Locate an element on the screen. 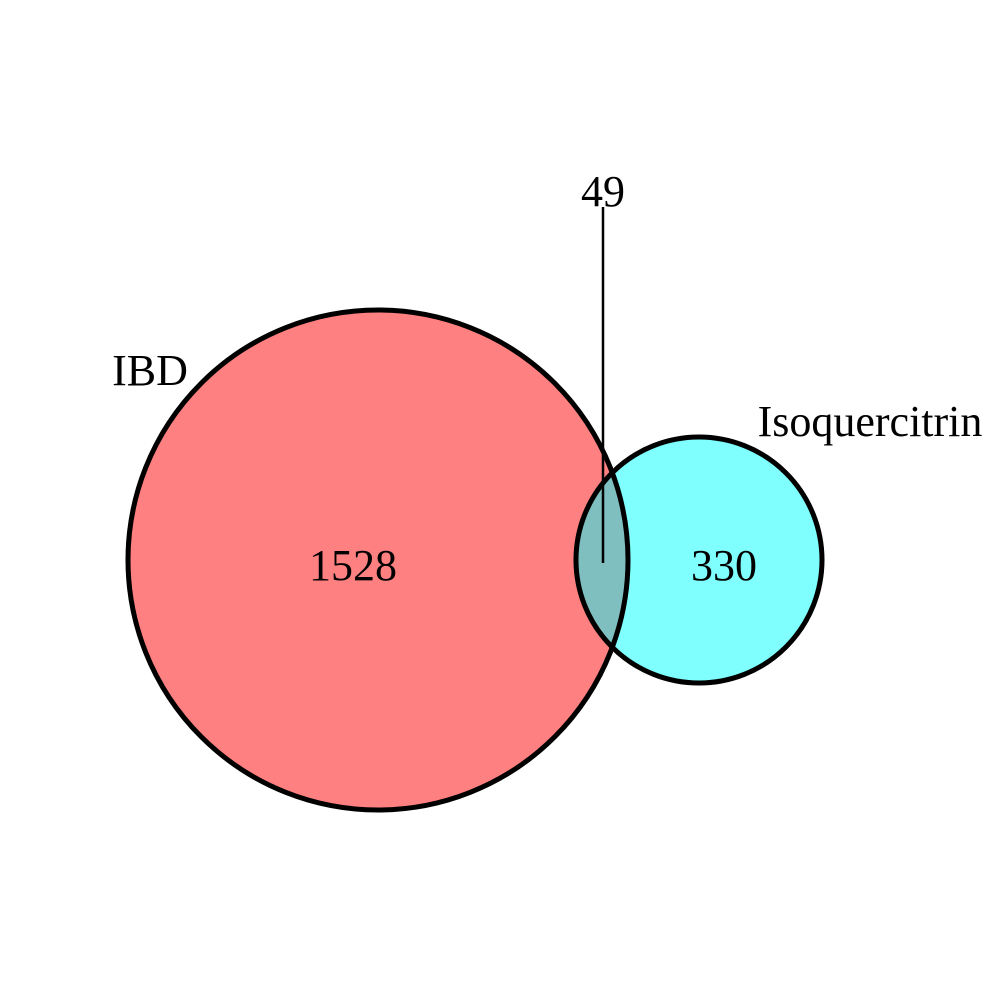 The image size is (1000, 1000). isoquercitrin-circle-outline is located at coordinates (699, 560).